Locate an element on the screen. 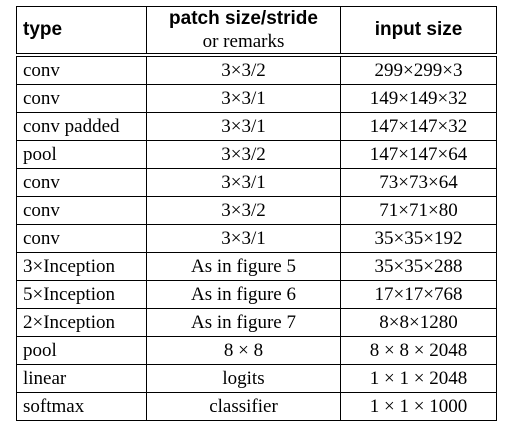 The width and height of the screenshot is (506, 433). table-row: pool 3×3/2 147×147×64 is located at coordinates (256, 154).